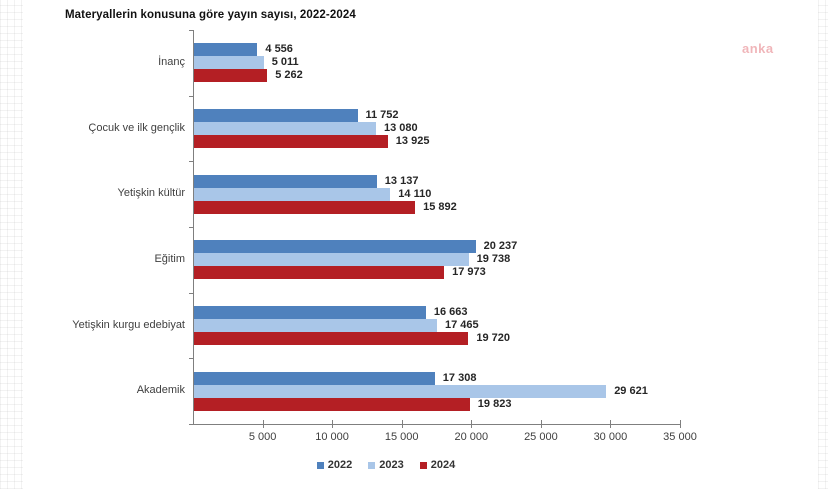 Image resolution: width=828 pixels, height=489 pixels. Describe the element at coordinates (423, 465) in the screenshot. I see `legend-swatch-2024` at that location.